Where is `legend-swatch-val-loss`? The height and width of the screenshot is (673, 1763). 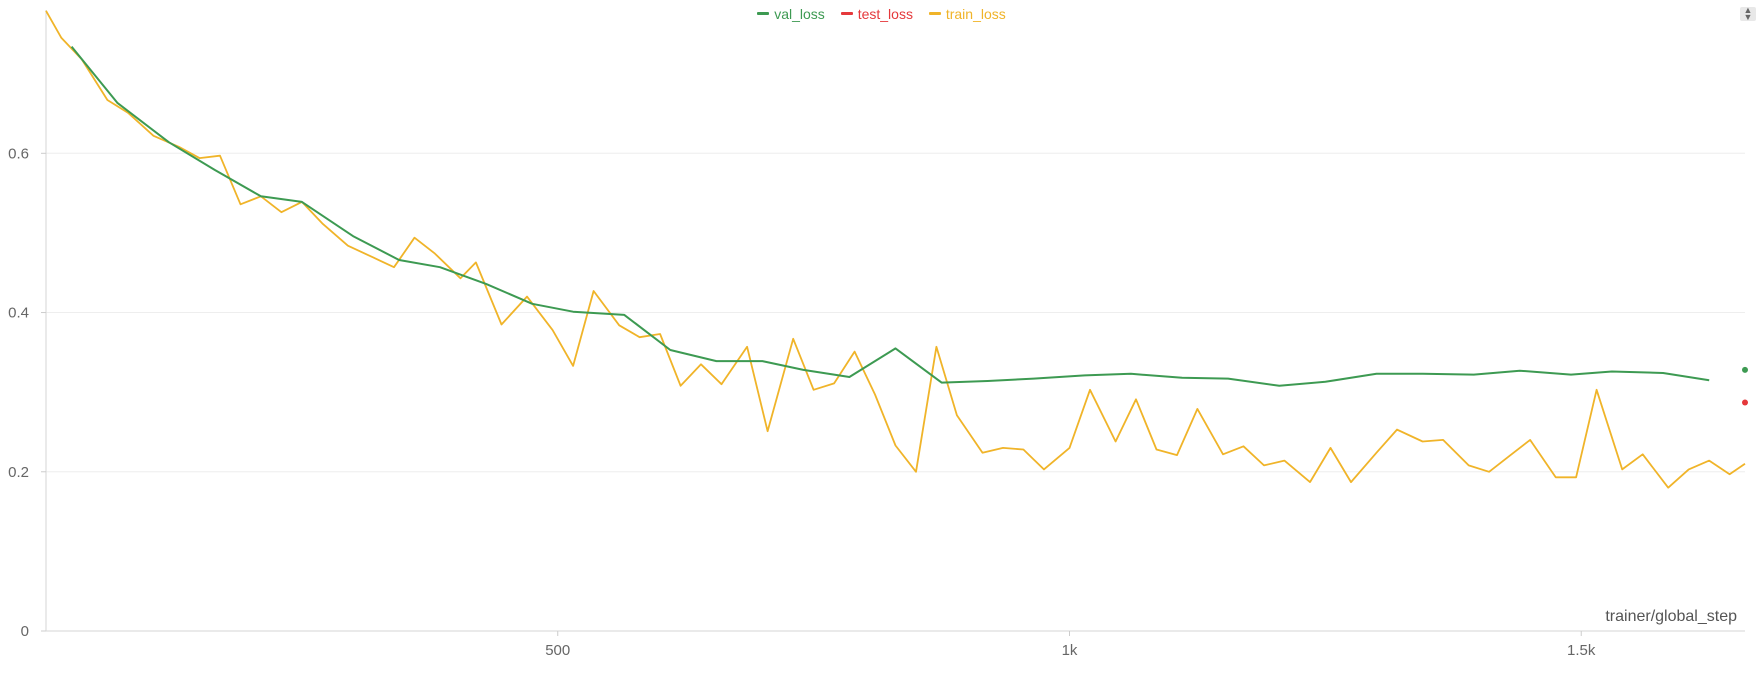 legend-swatch-val-loss is located at coordinates (763, 13).